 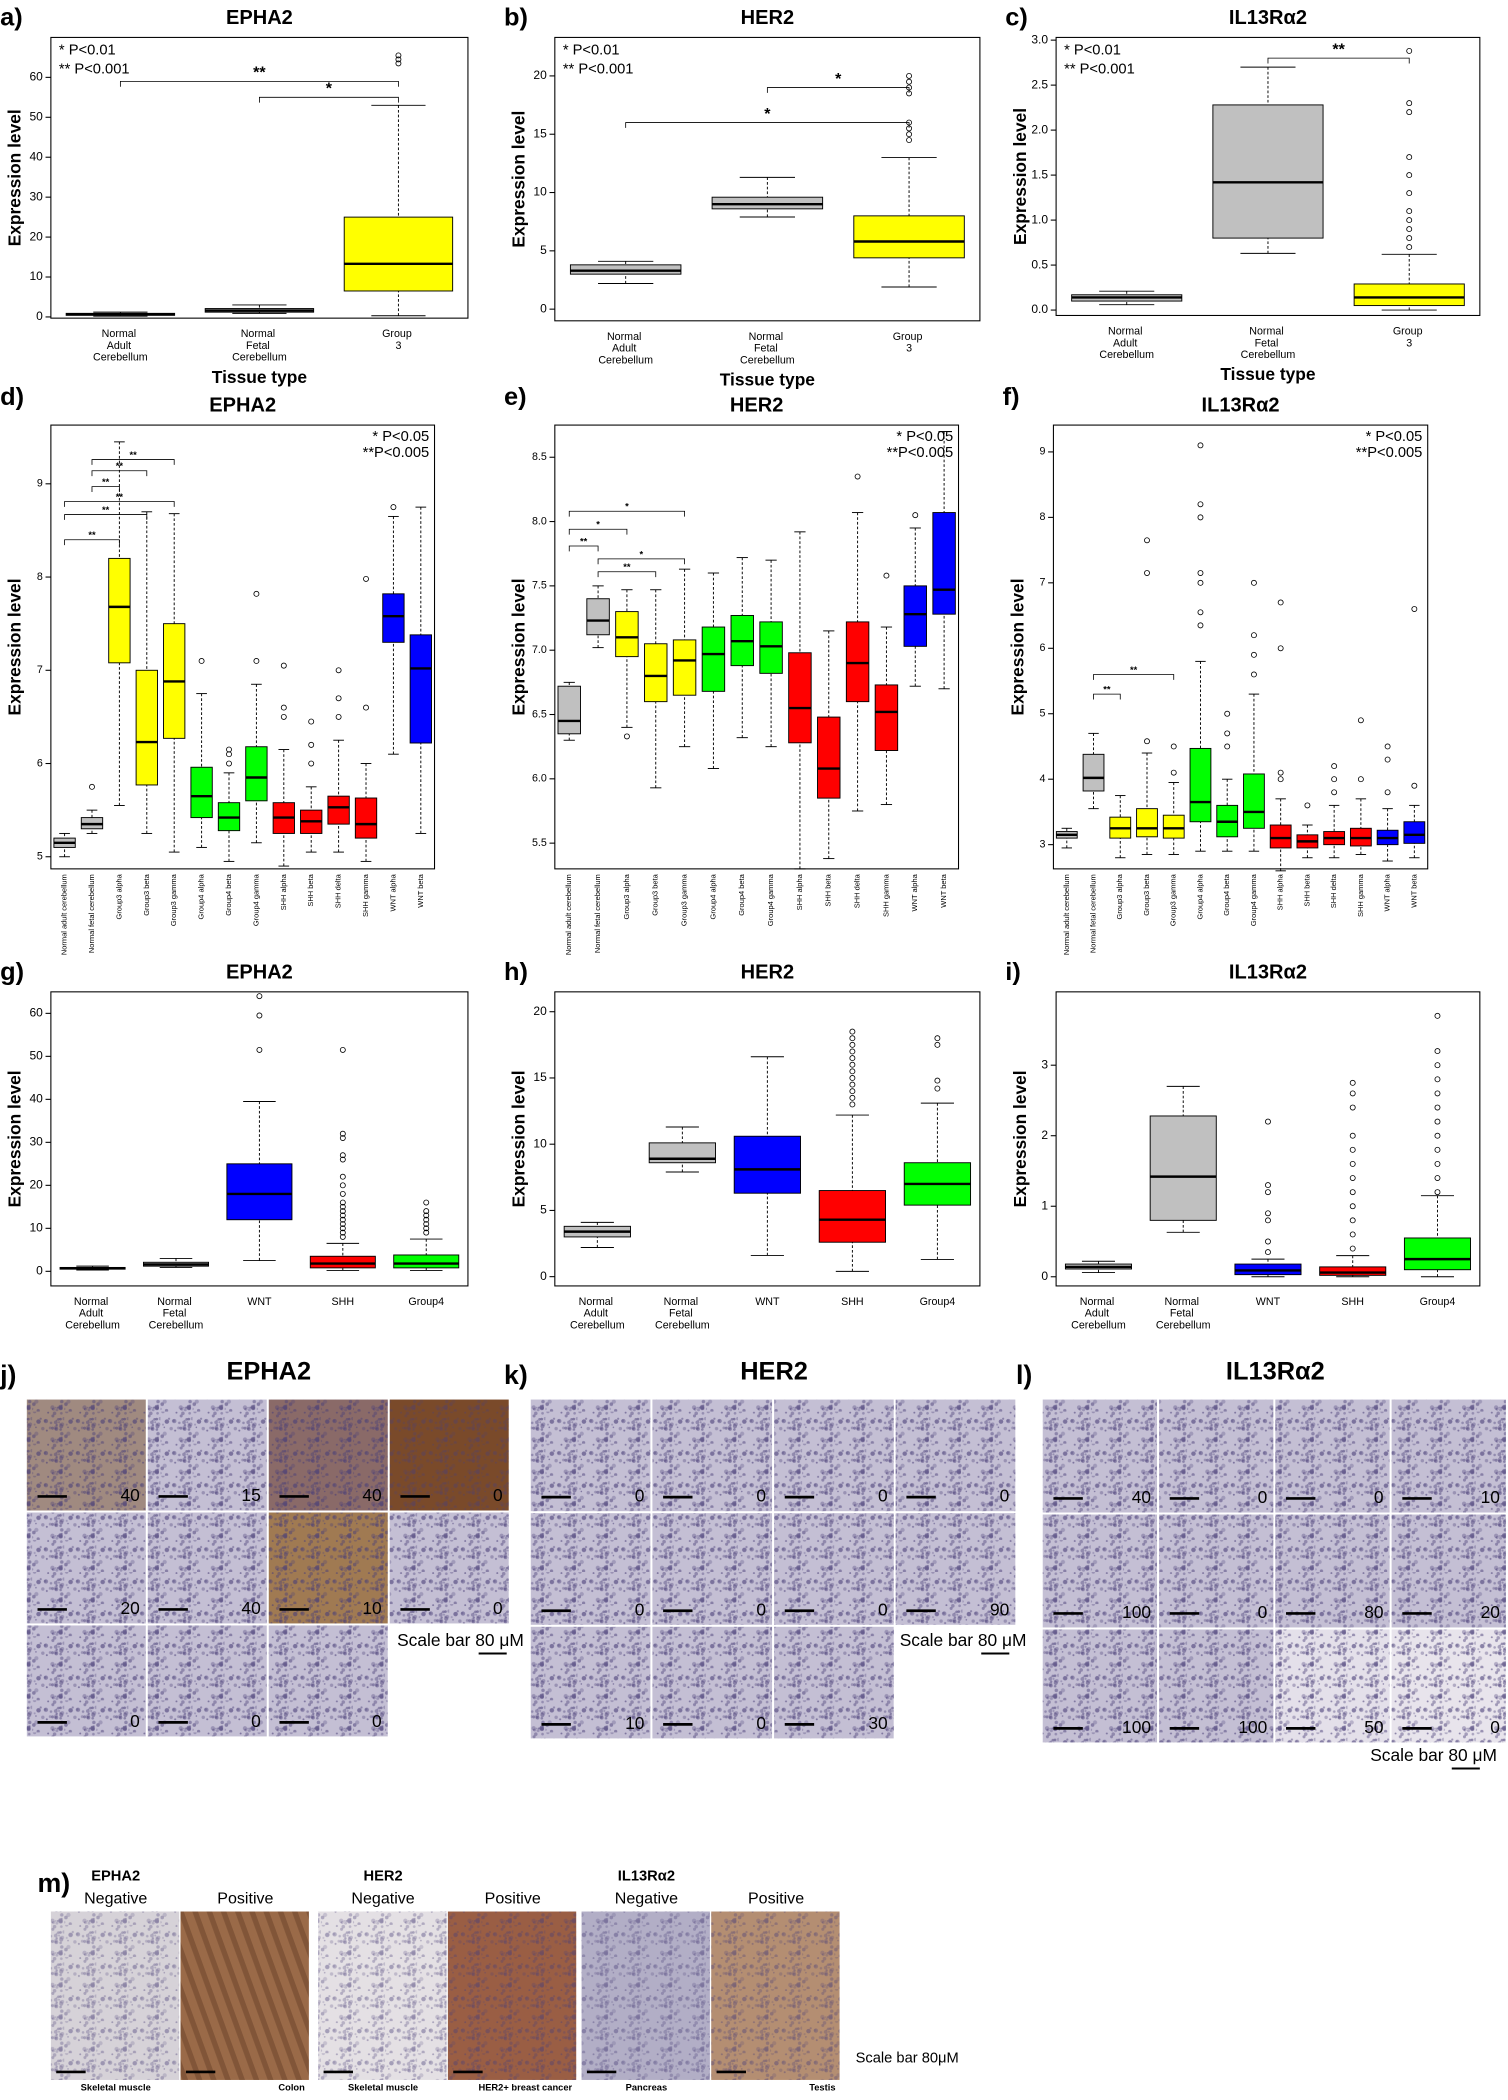 What do you see at coordinates (909, 343) in the screenshot?
I see `x-tick-label: Group 3` at bounding box center [909, 343].